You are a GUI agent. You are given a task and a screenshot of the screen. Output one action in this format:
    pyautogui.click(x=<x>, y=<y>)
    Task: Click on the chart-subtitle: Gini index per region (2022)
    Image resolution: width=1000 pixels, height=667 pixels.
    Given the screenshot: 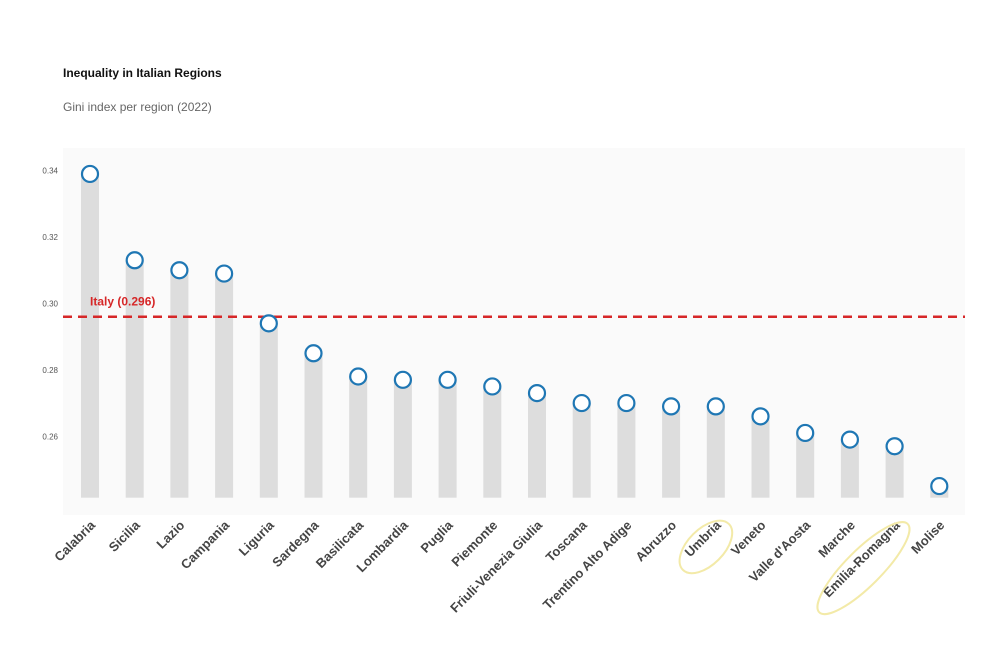 What is the action you would take?
    pyautogui.click(x=137, y=107)
    